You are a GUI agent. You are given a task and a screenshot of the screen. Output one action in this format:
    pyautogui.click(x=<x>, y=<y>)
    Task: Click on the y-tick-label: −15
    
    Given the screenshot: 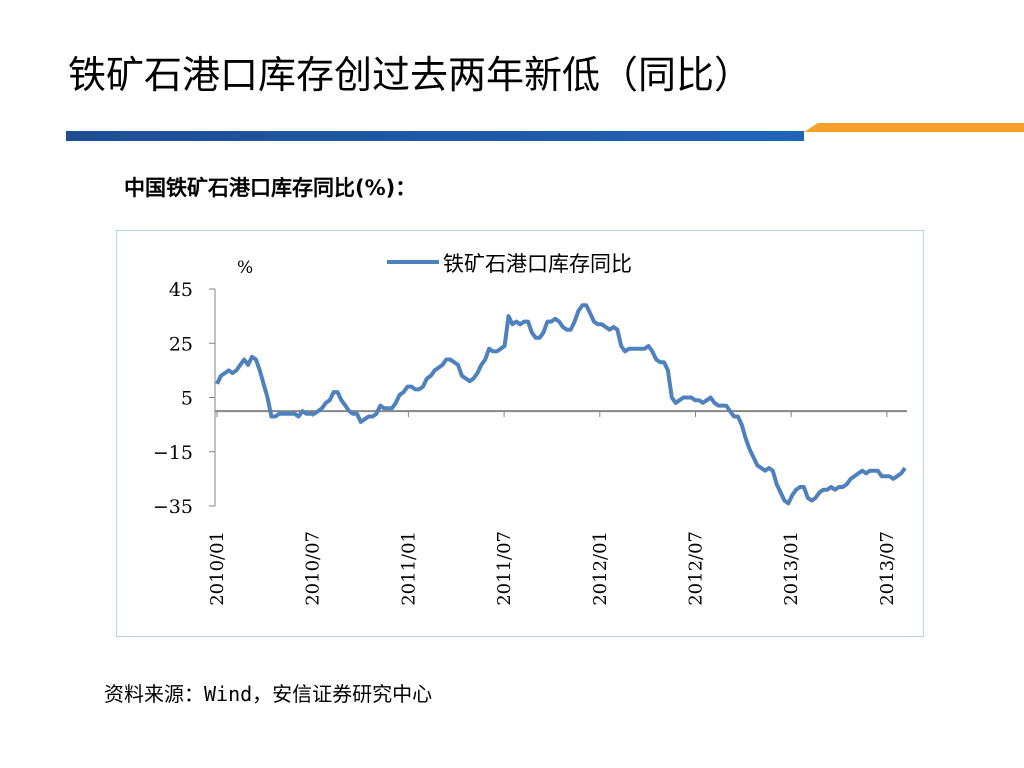 What is the action you would take?
    pyautogui.click(x=173, y=453)
    